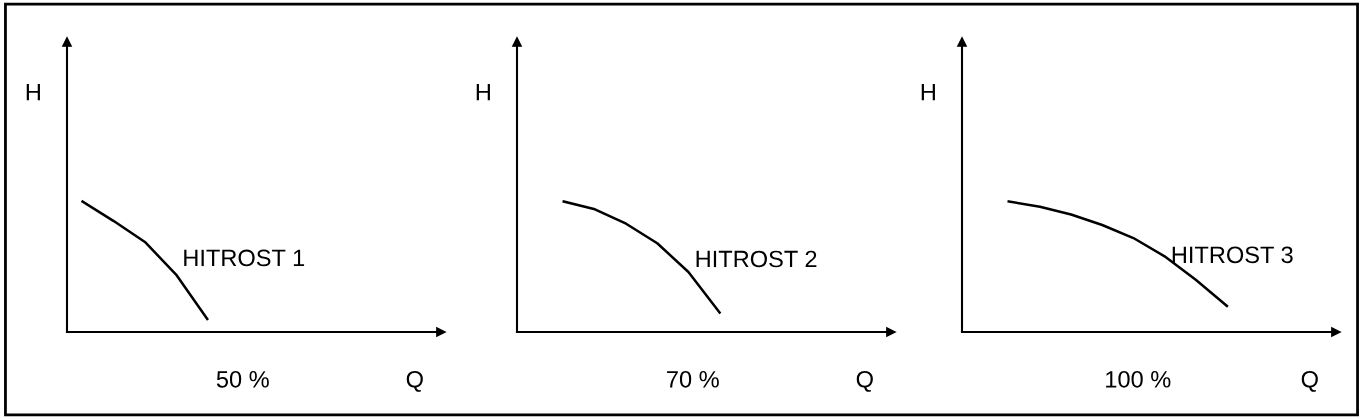 The height and width of the screenshot is (419, 1363). I want to click on text: 70 %, so click(693, 379).